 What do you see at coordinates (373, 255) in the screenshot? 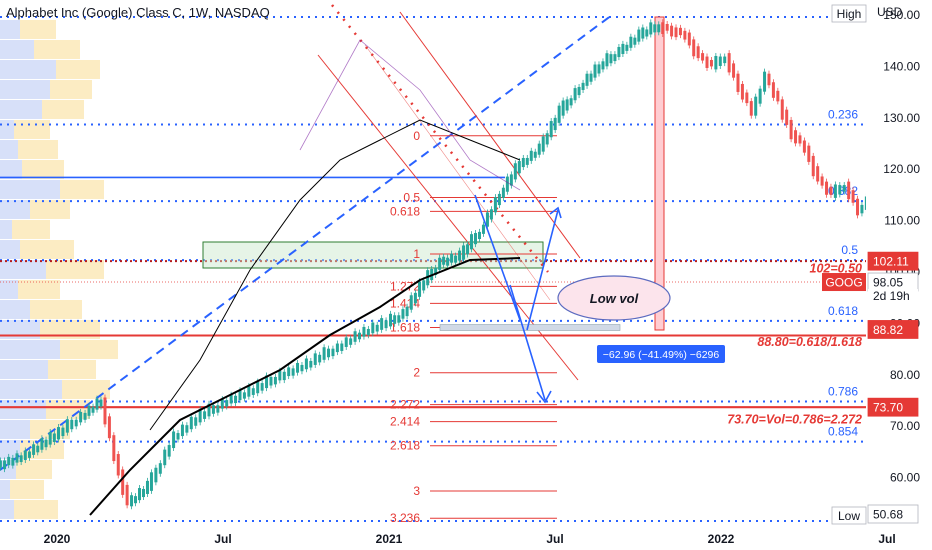
I see `consolidation-box` at bounding box center [373, 255].